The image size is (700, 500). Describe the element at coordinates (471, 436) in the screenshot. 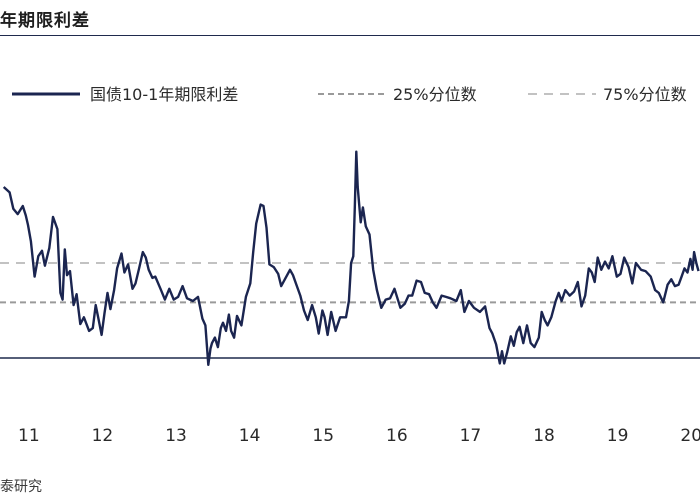

I see `x-tick-label: 17` at that location.